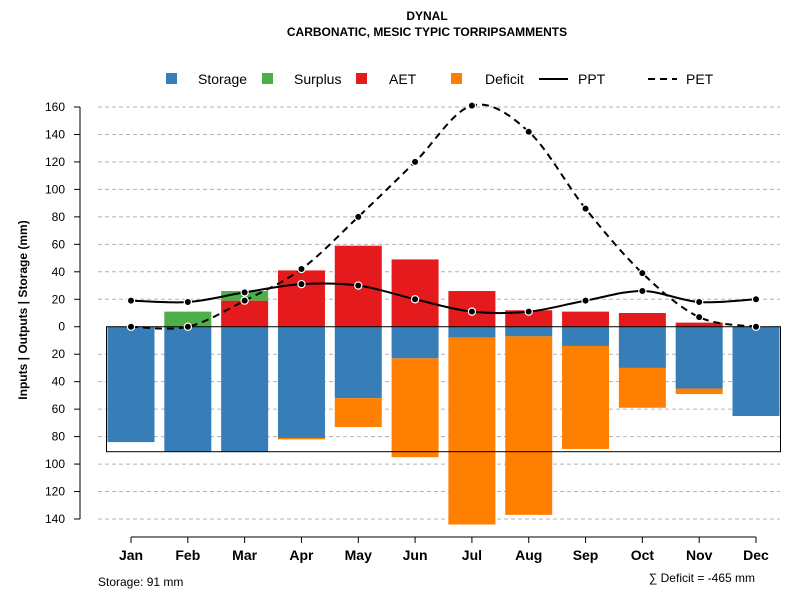  Describe the element at coordinates (244, 555) in the screenshot. I see `x-tick-label-mar: Mar` at that location.